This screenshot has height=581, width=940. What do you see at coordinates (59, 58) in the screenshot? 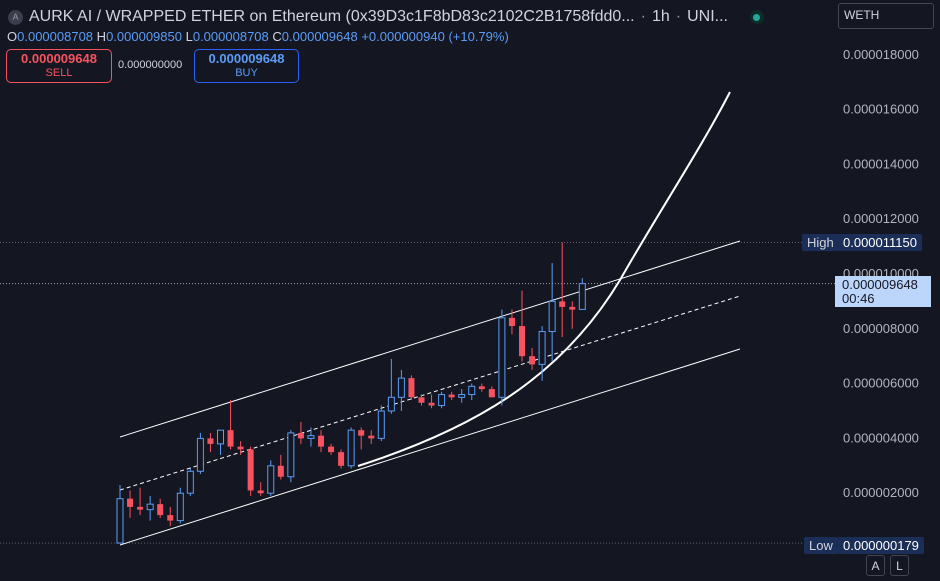
I see `sell-price: 0.000009648` at bounding box center [59, 58].